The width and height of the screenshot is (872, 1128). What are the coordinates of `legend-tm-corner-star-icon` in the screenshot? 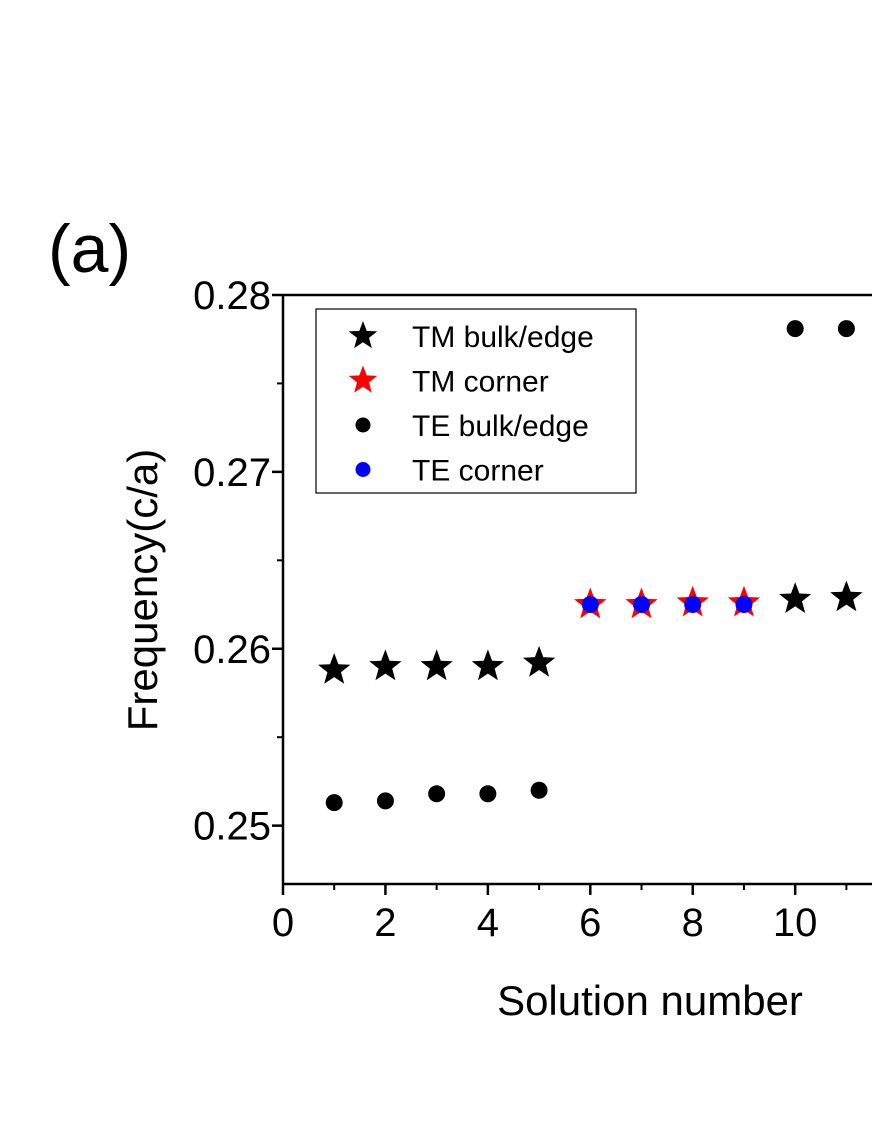 It's located at (363, 379).